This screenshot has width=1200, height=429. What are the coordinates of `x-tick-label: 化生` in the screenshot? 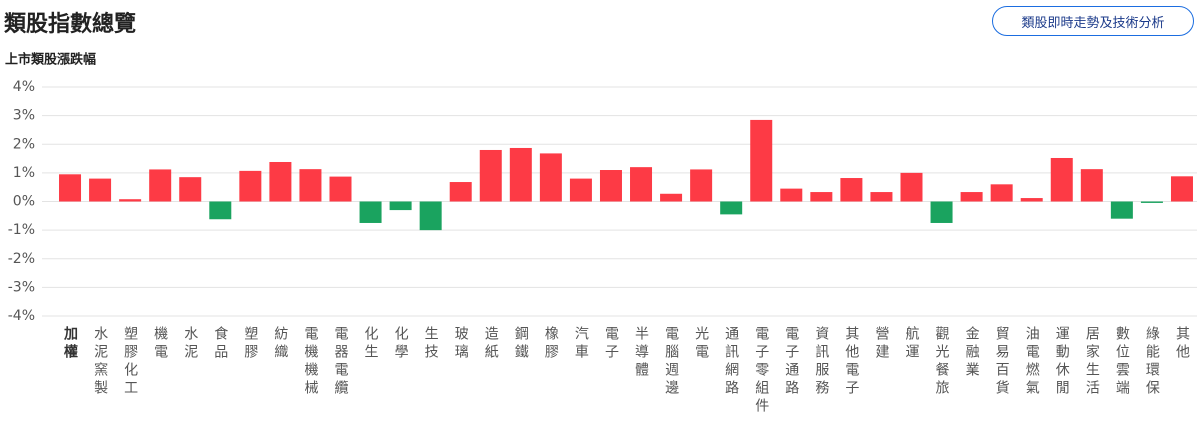 It's located at (371, 344).